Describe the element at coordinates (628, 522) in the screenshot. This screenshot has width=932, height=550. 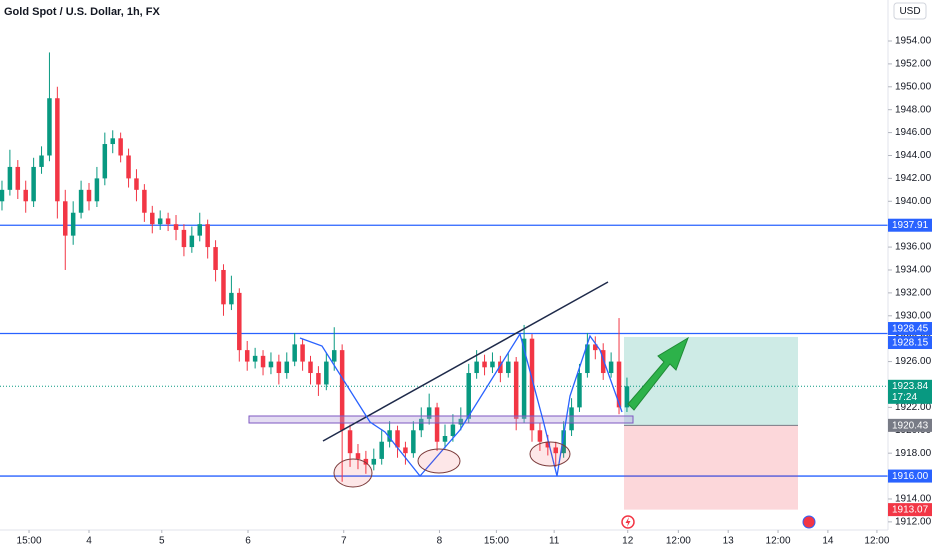
I see `event-icon` at that location.